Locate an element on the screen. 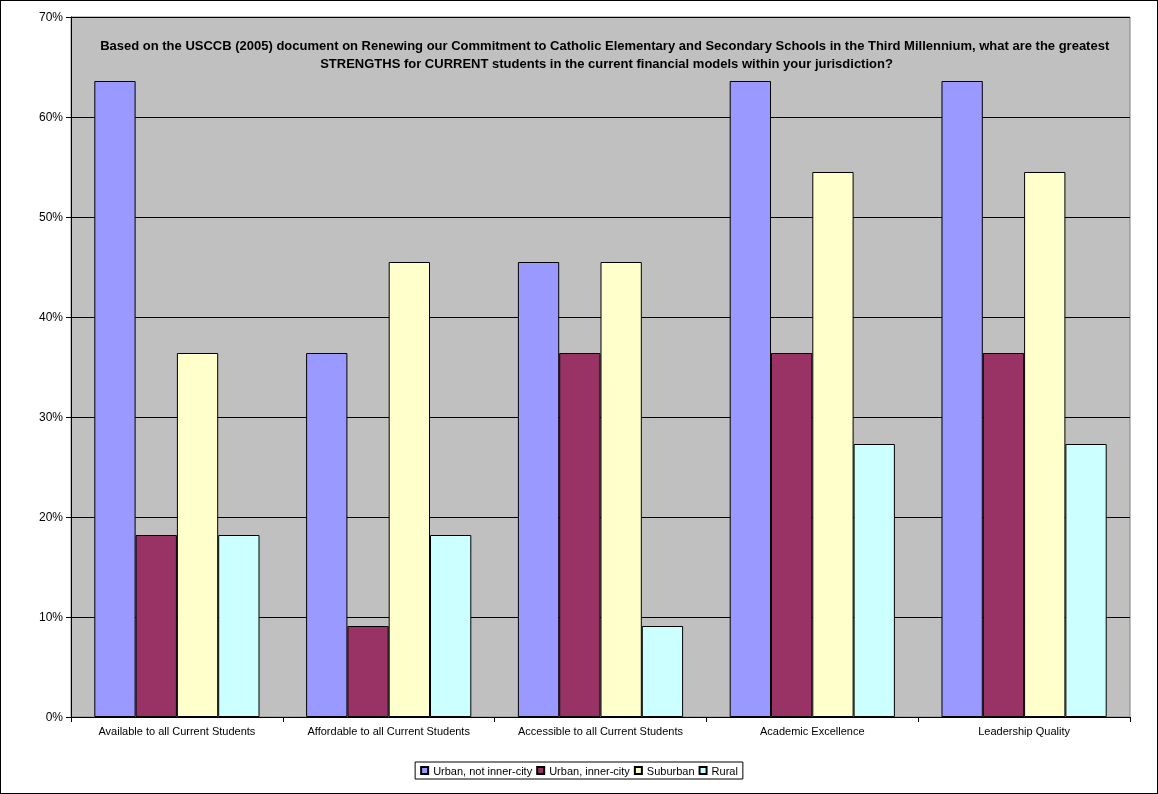 The height and width of the screenshot is (794, 1158). y-tick-label: 20% is located at coordinates (51, 517).